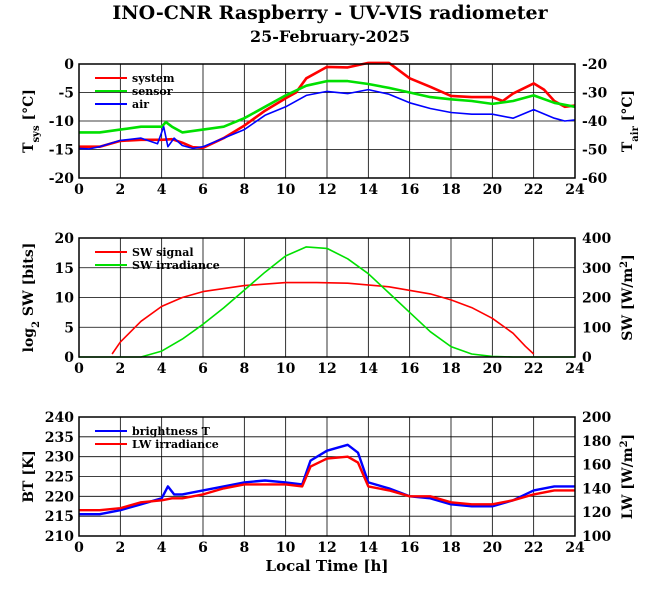 This screenshot has height=595, width=660. Describe the element at coordinates (596, 513) in the screenshot. I see `y-right-tick-label: 120` at that location.